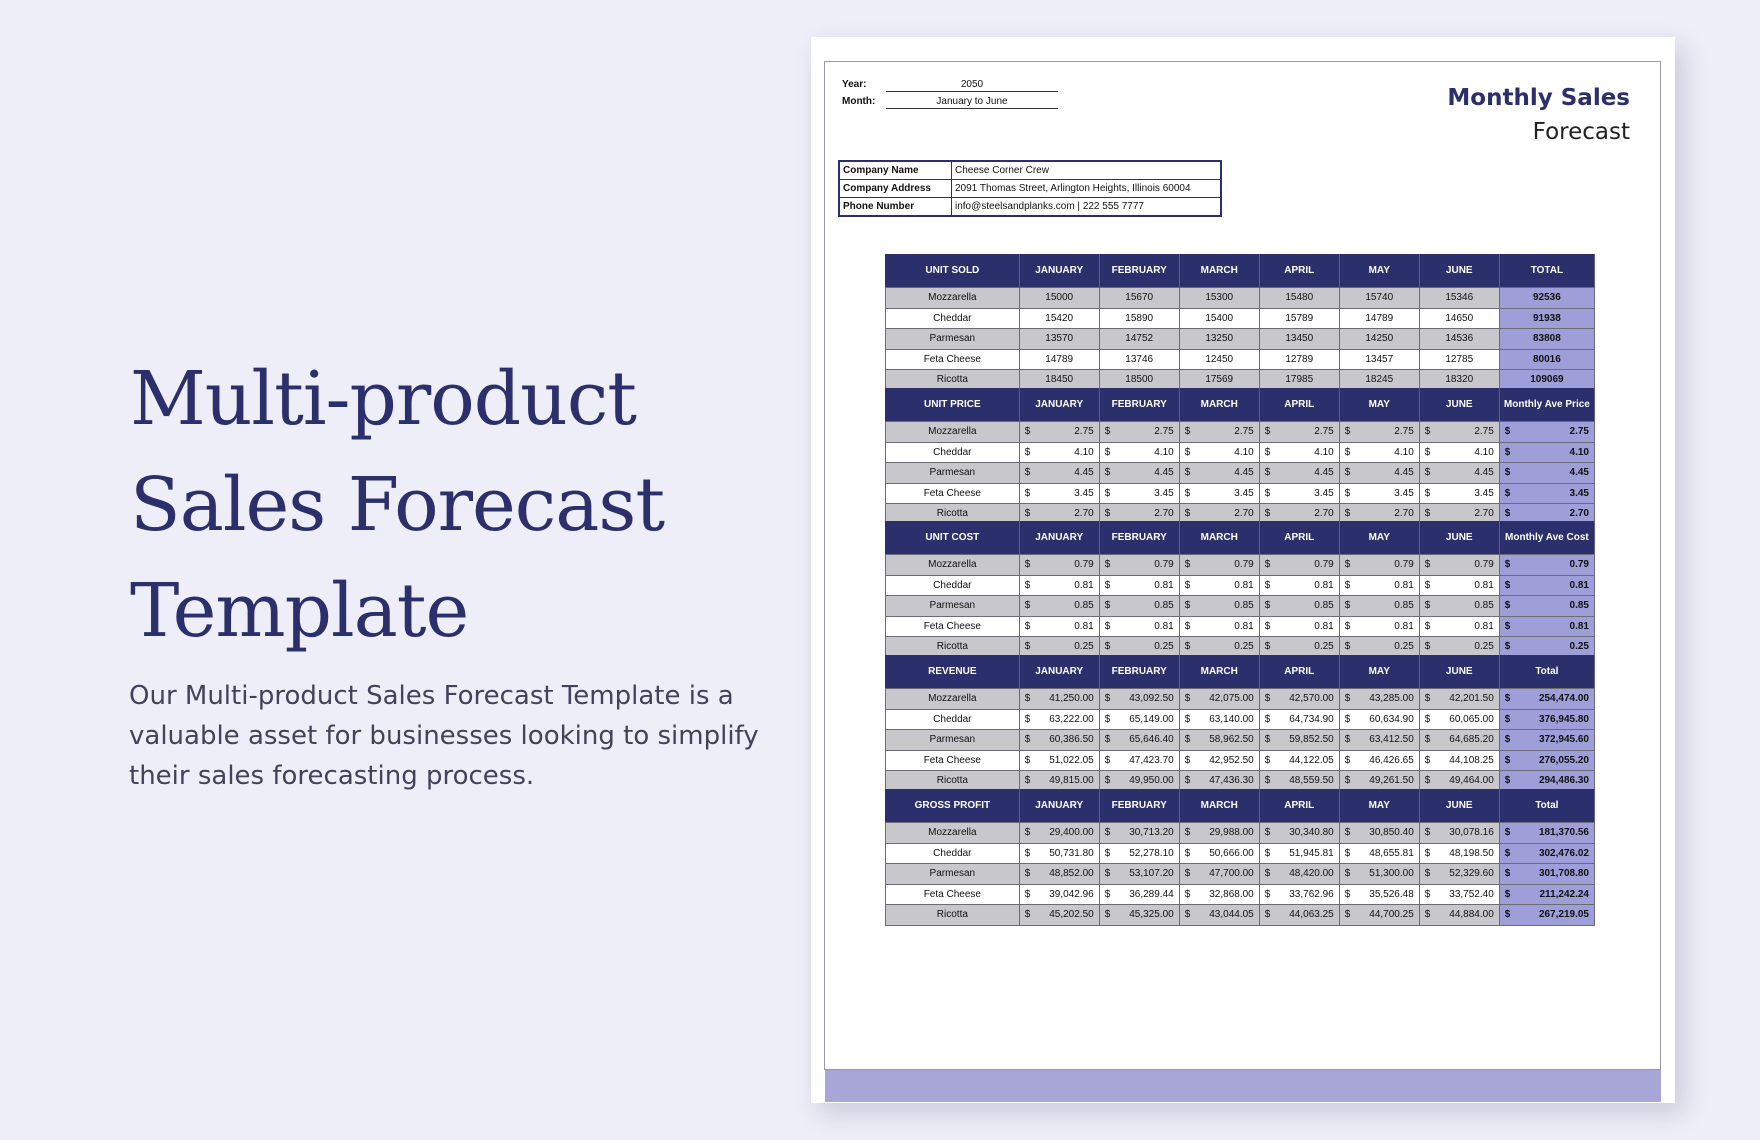 The width and height of the screenshot is (1760, 1140). What do you see at coordinates (1059, 380) in the screenshot?
I see `value-cell: 18450` at bounding box center [1059, 380].